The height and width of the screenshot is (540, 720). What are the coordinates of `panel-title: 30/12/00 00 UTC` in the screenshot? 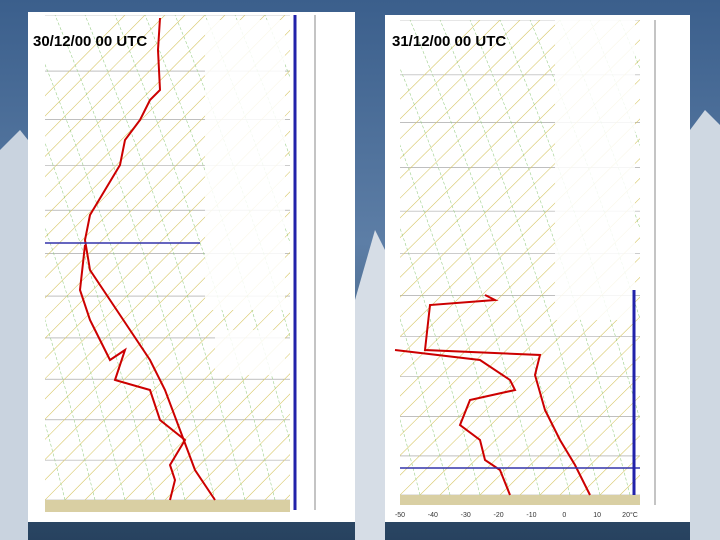 It's located at (90, 41).